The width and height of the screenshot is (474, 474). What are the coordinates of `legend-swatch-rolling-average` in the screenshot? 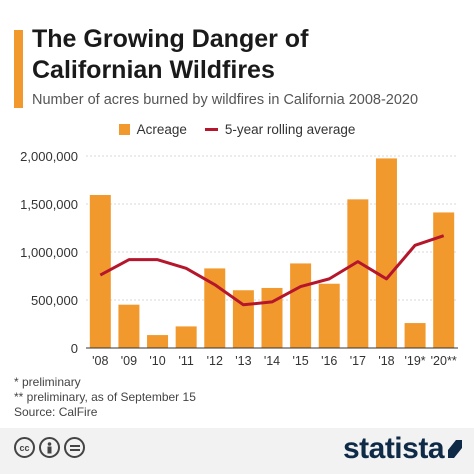 It's located at (211, 129).